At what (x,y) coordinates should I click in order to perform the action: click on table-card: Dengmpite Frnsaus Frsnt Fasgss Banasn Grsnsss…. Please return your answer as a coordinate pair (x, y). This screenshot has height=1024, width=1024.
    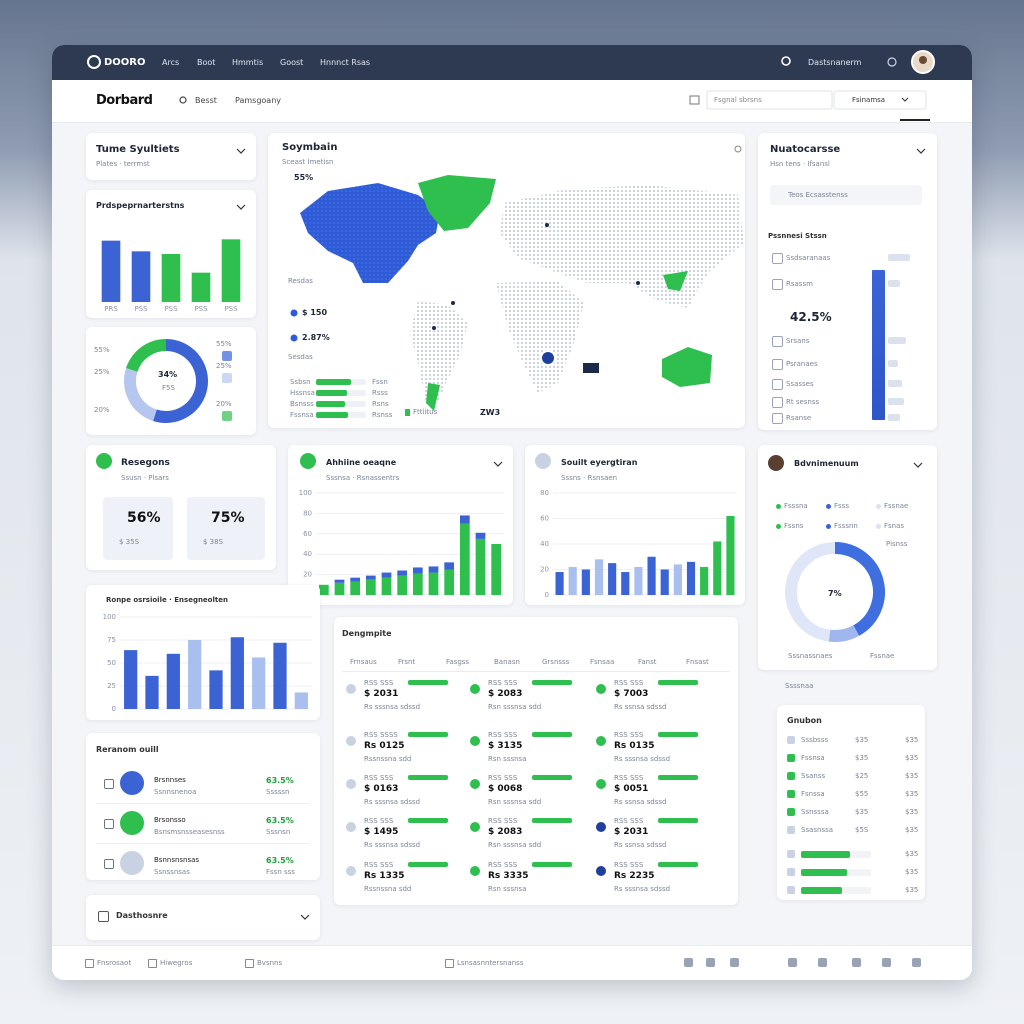
    Looking at the image, I should click on (536, 761).